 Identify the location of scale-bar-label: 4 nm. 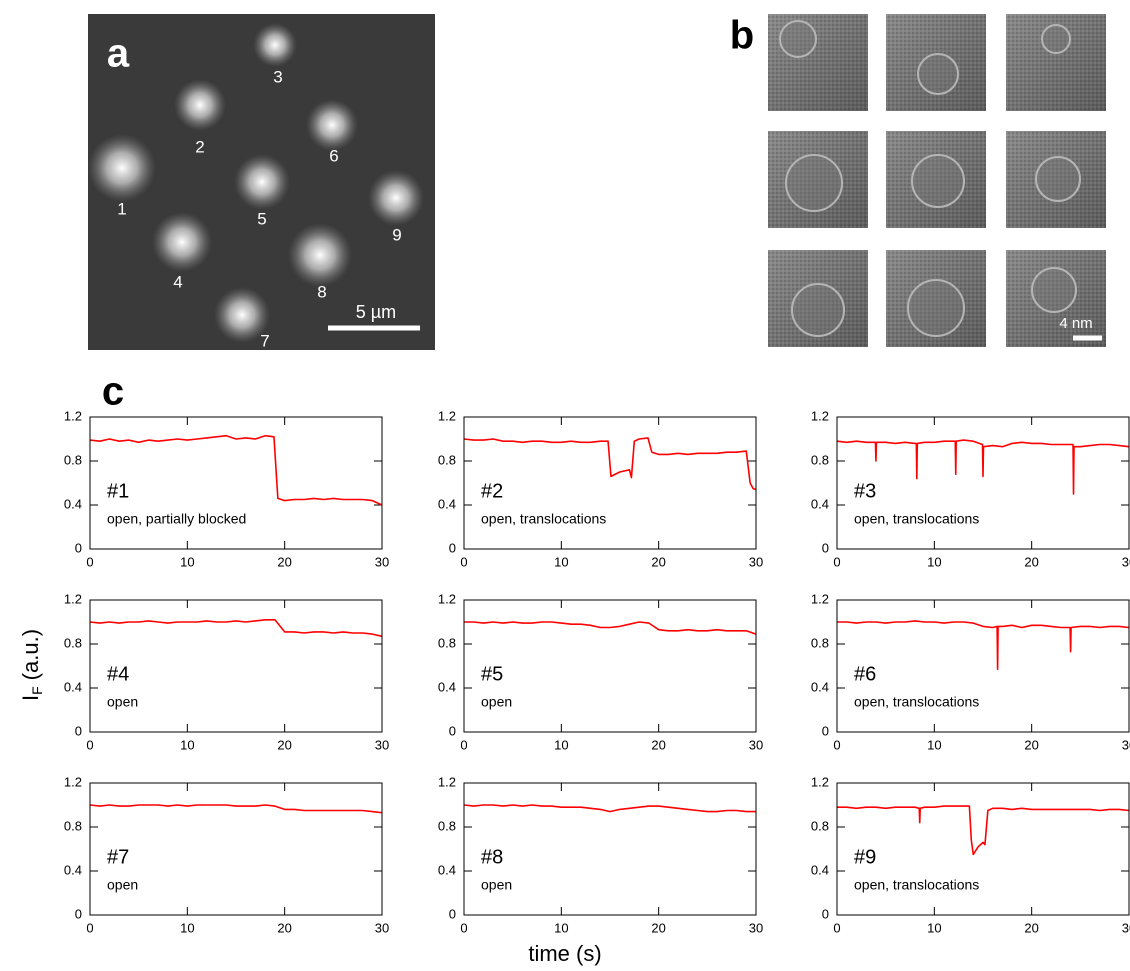
(1075, 323).